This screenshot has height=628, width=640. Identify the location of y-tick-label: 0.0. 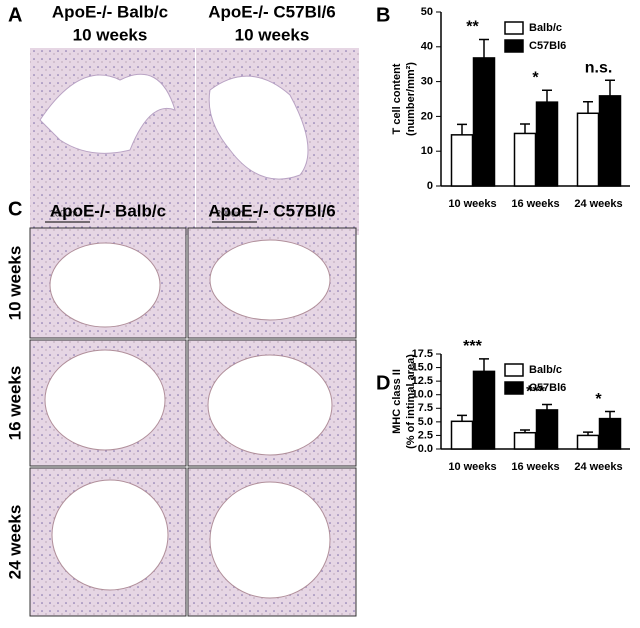
(425, 449).